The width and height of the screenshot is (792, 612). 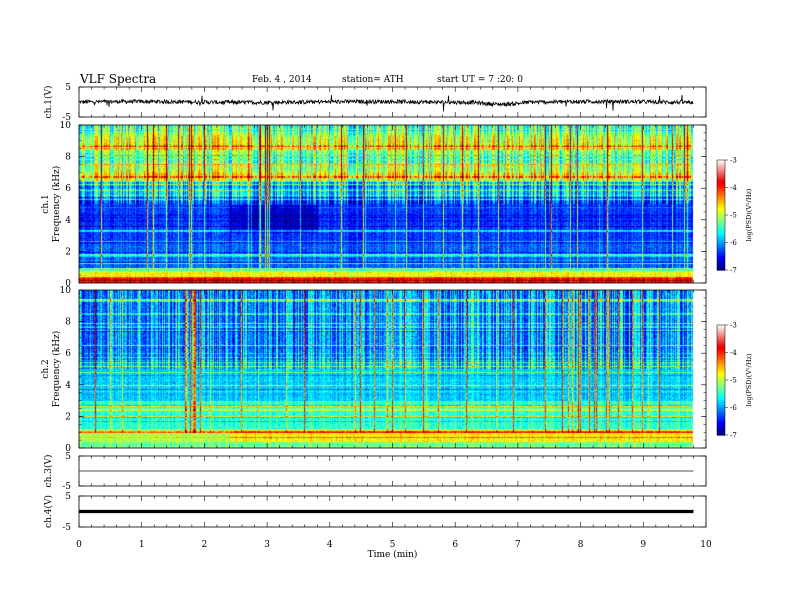 What do you see at coordinates (386, 103) in the screenshot?
I see `ch1-waveform` at bounding box center [386, 103].